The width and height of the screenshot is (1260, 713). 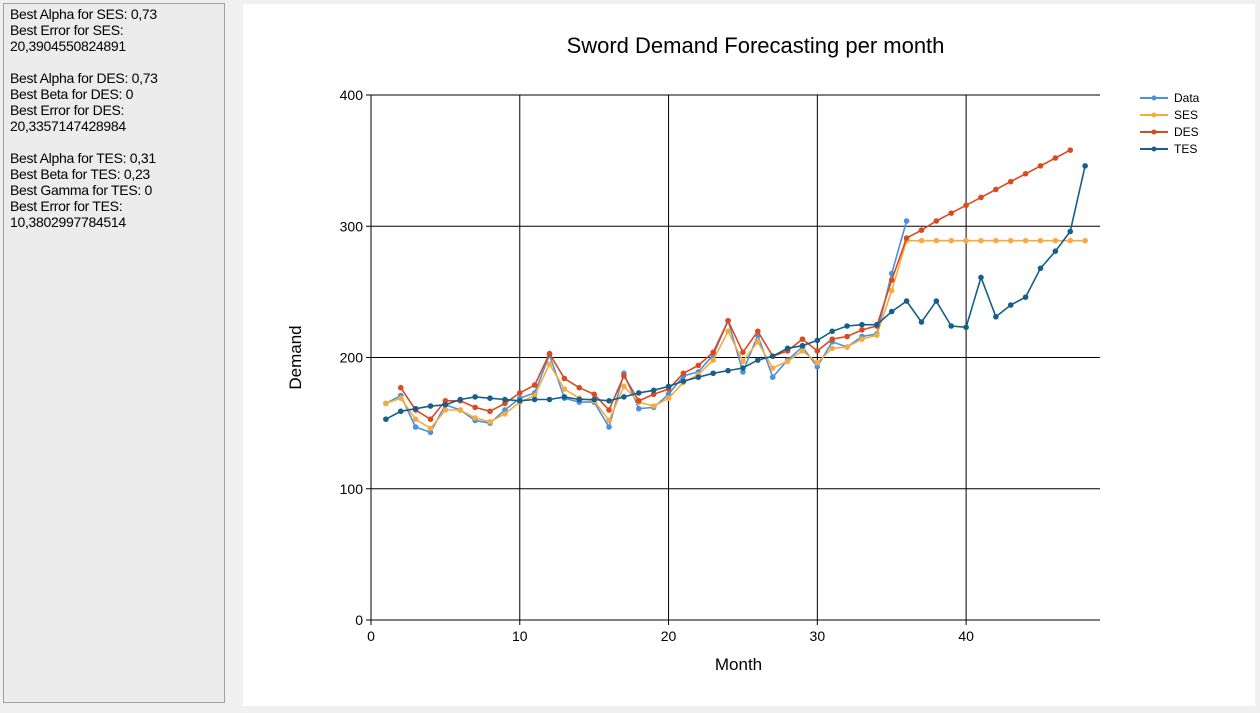 What do you see at coordinates (83, 14) in the screenshot?
I see `results-line: Best Alpha for SES: 0,73` at bounding box center [83, 14].